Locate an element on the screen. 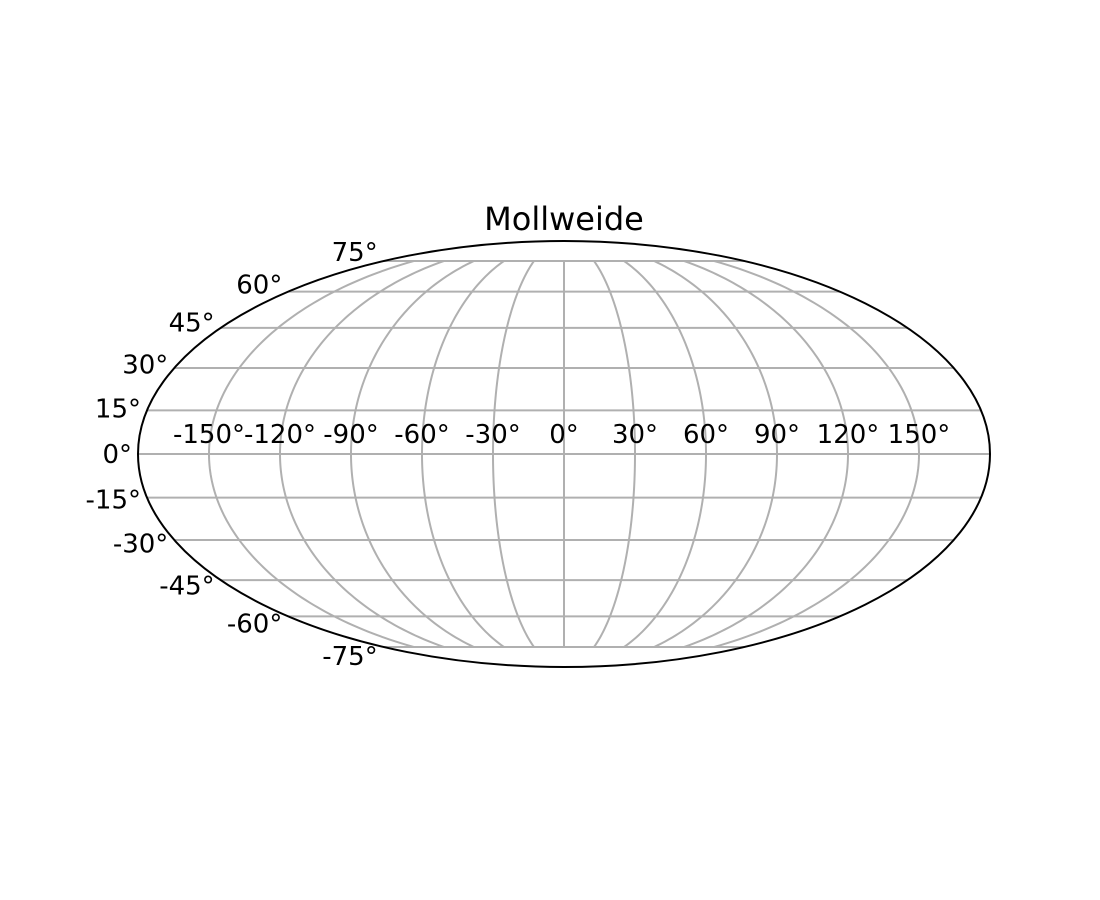  latitude-tick-label: 45° is located at coordinates (192, 324).